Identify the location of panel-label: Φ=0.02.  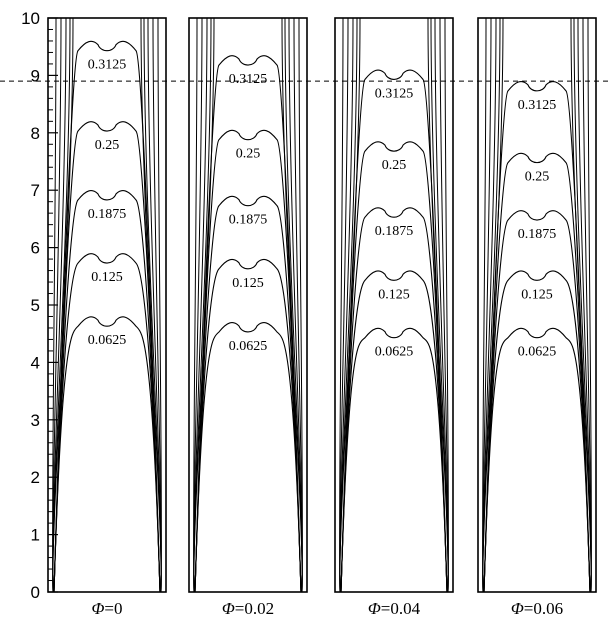
(248, 608).